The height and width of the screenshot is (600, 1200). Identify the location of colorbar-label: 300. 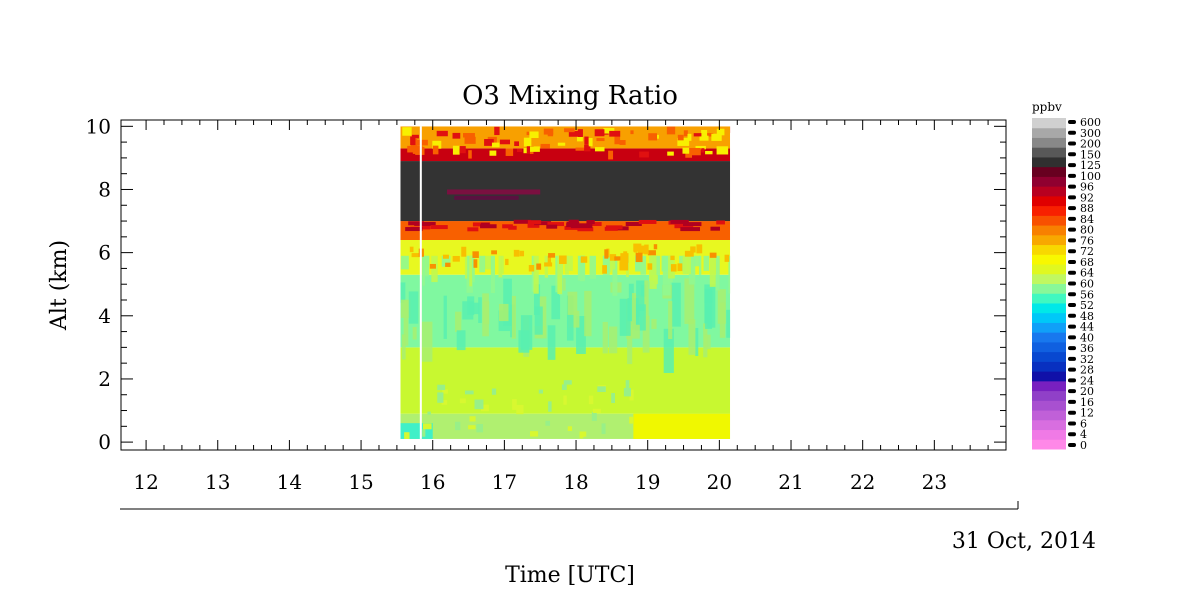
(1090, 133).